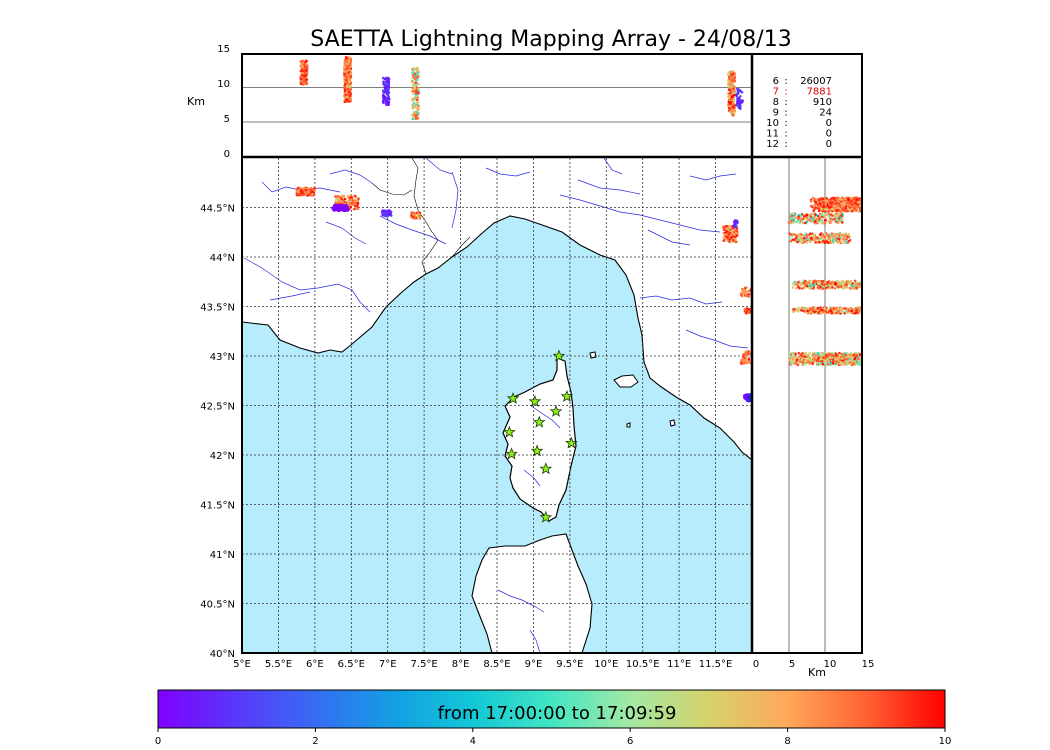 The image size is (1050, 750). What do you see at coordinates (217, 407) in the screenshot?
I see `map-ytick-label: 42.5°N` at bounding box center [217, 407].